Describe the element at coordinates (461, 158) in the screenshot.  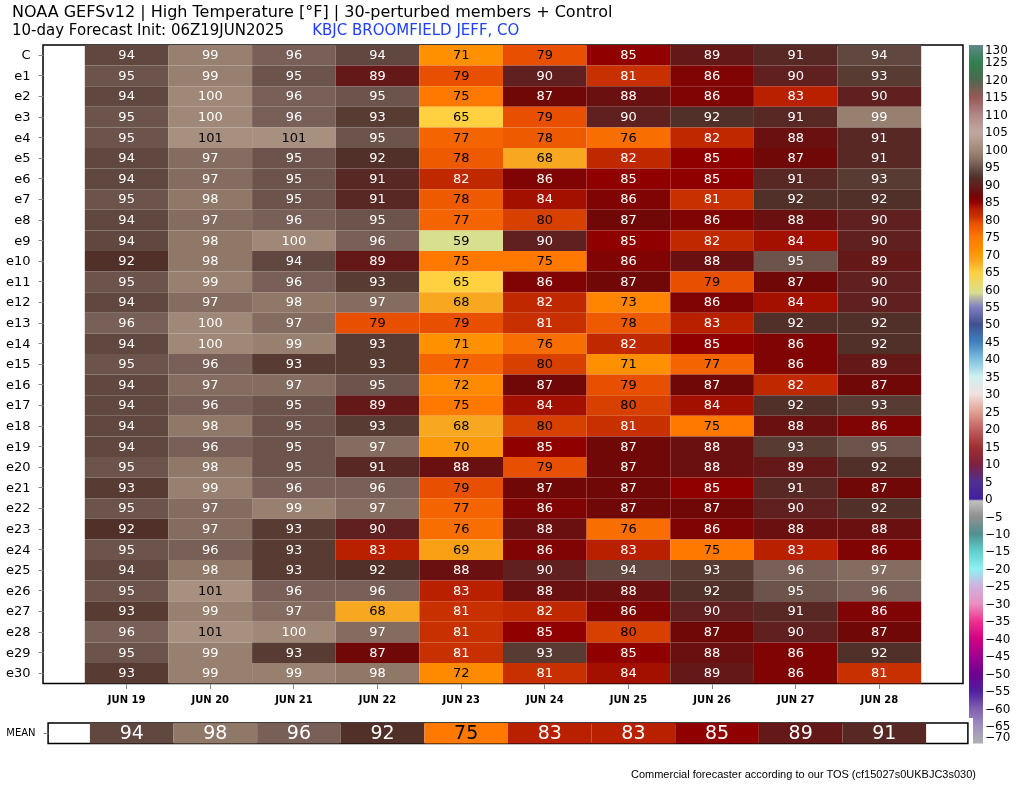
I see `data-label: 78` at that location.